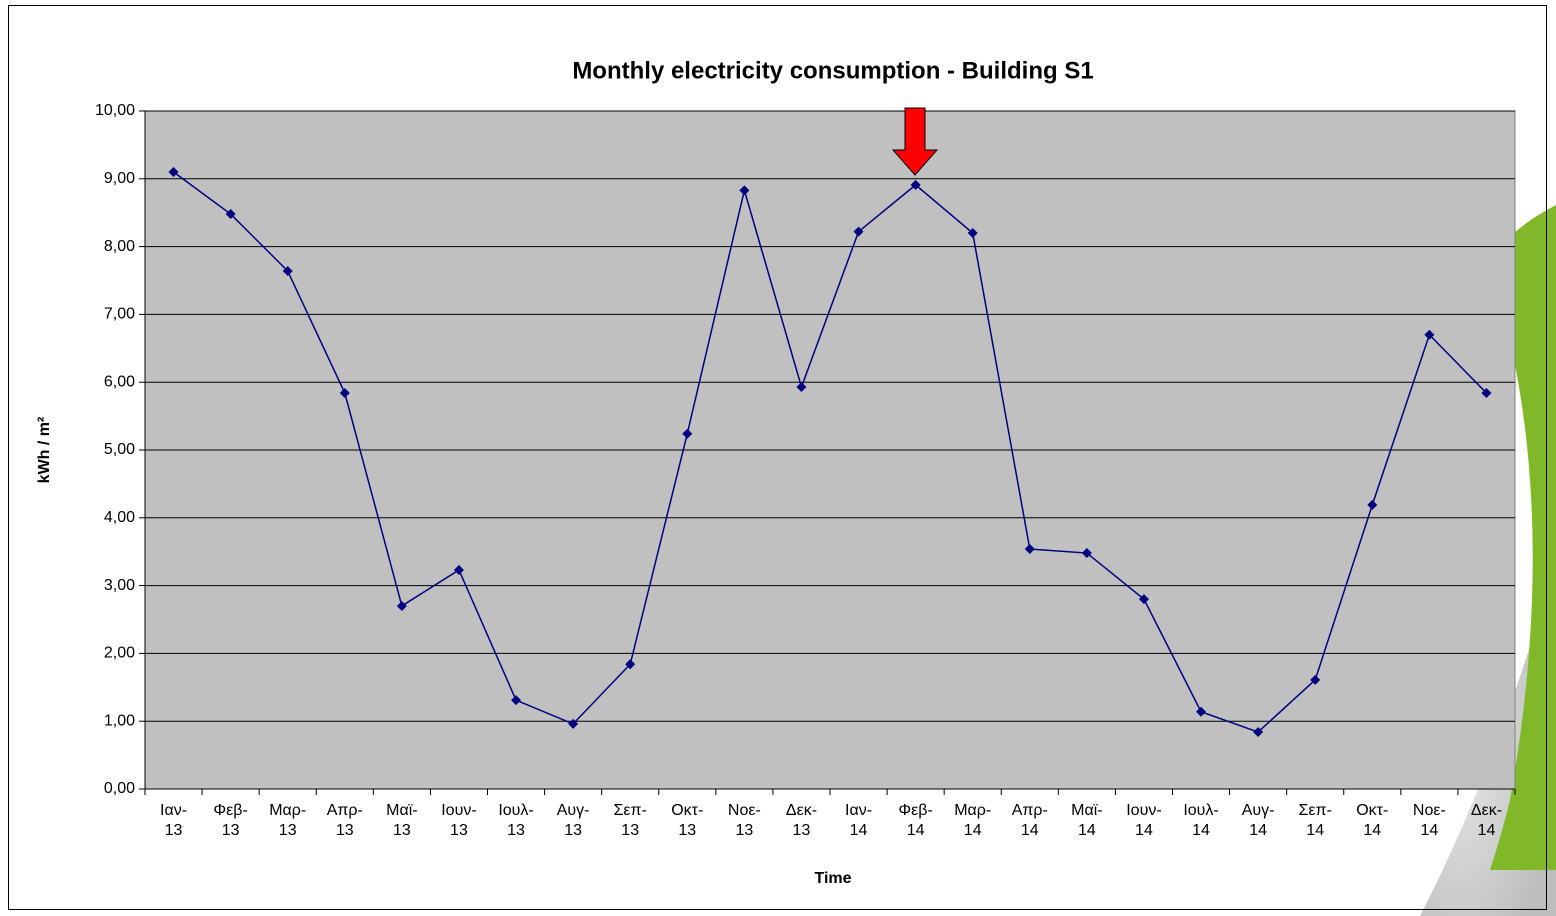 Image resolution: width=1556 pixels, height=916 pixels. I want to click on y-tick-label: 0,00, so click(119, 788).